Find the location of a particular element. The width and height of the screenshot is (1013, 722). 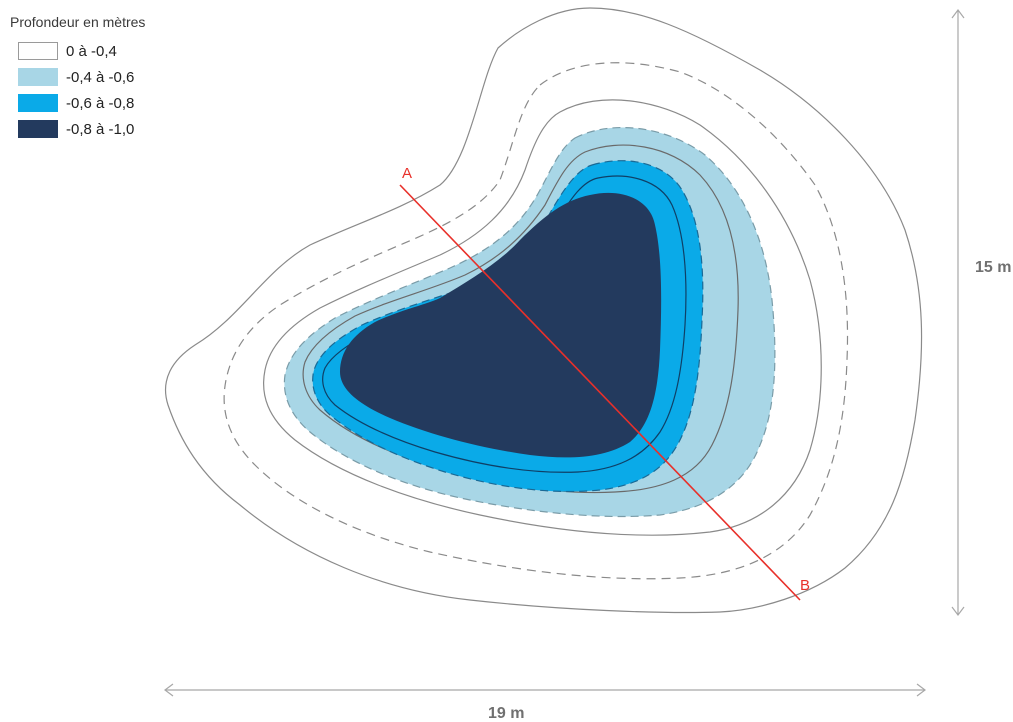

legend-item-04-to-06: -0,4 à -0,6 is located at coordinates (120, 77).